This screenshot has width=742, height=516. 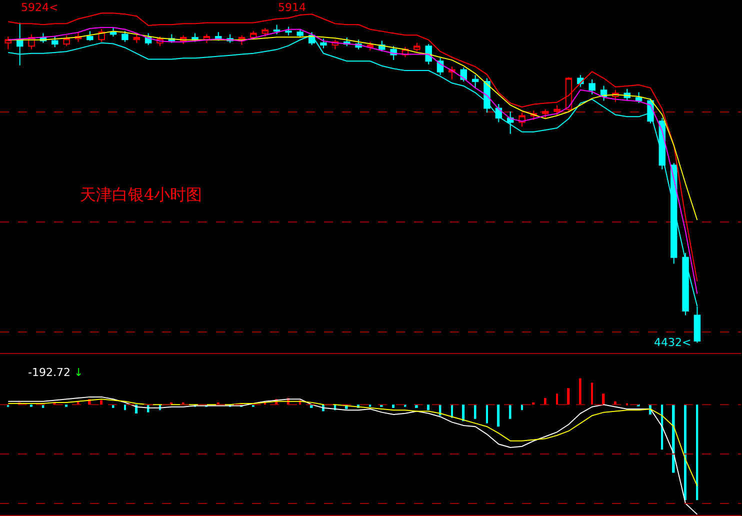 I want to click on text: 天津白银4小时图, so click(x=141, y=194).